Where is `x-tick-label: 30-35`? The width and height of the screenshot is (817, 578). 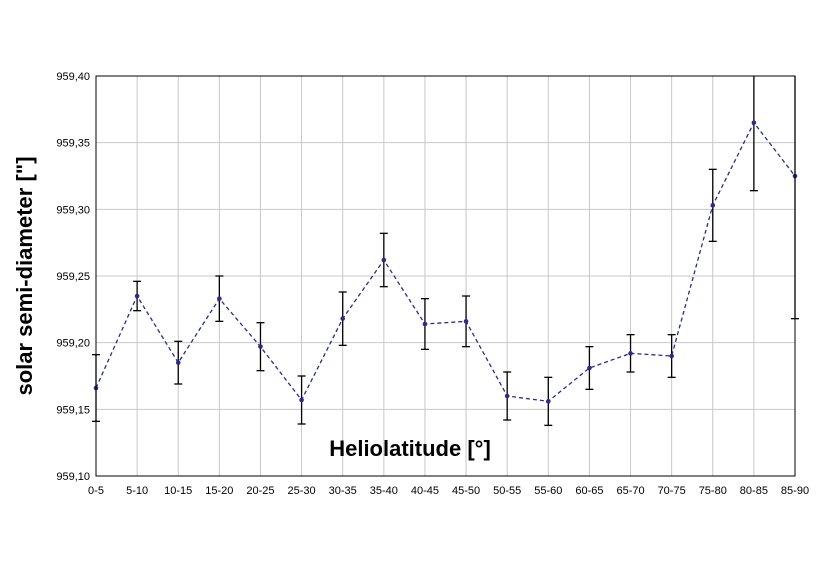 x-tick-label: 30-35 is located at coordinates (343, 491).